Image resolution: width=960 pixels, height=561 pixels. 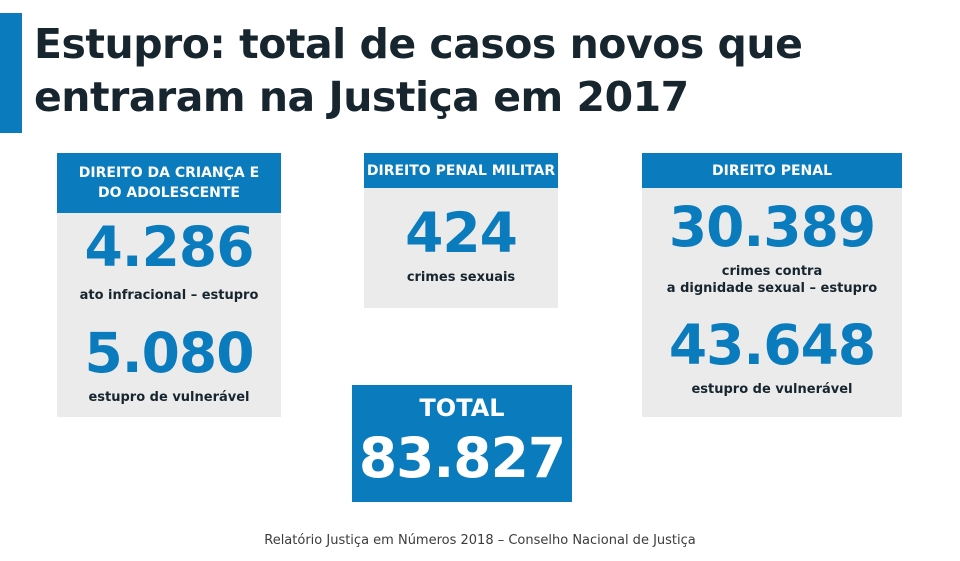 I want to click on stat-value-dignidade-sexual: 30.389, so click(x=772, y=227).